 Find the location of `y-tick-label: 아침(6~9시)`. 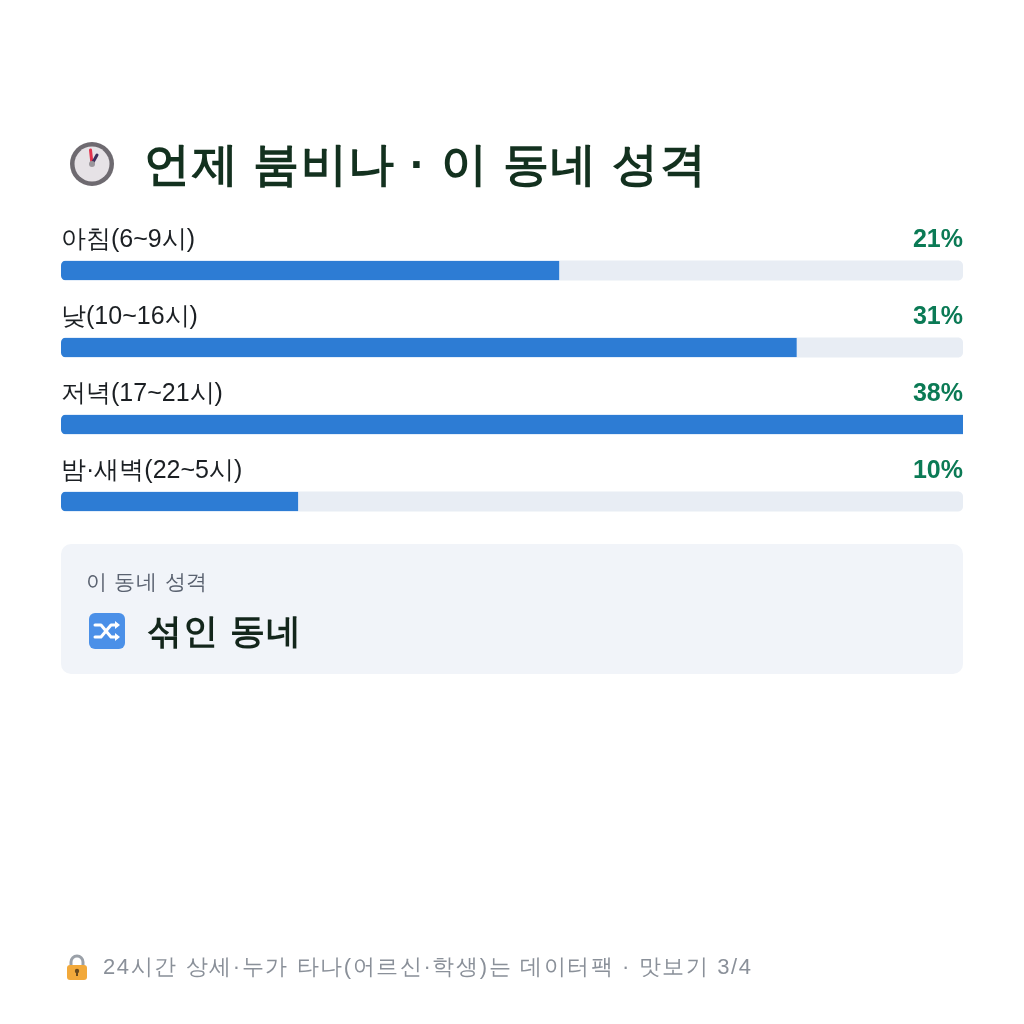

y-tick-label: 아침(6~9시) is located at coordinates (128, 237).